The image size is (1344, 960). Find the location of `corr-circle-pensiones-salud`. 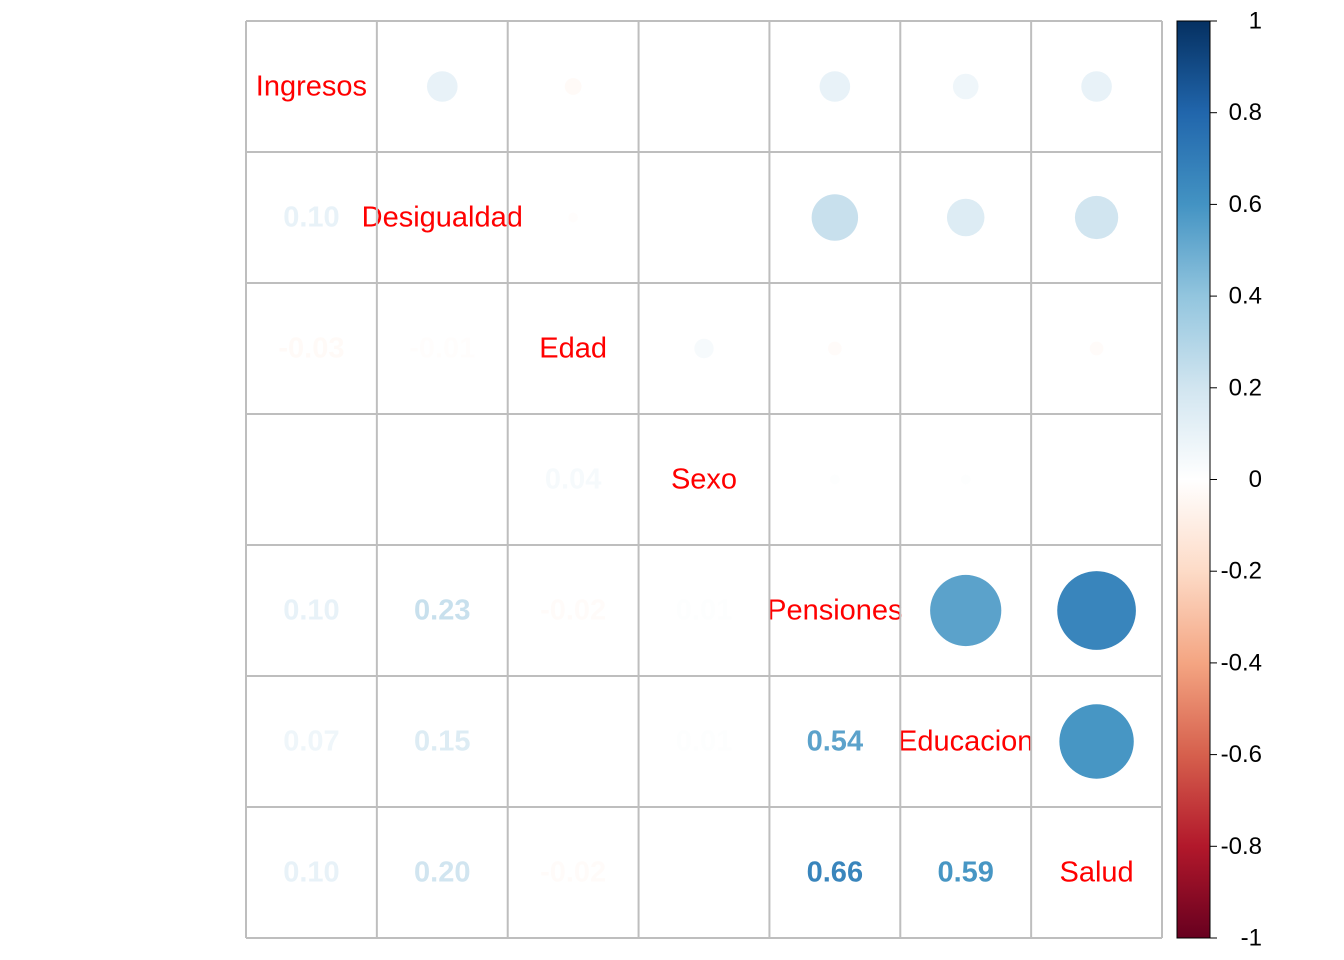

corr-circle-pensiones-salud is located at coordinates (1096, 610).